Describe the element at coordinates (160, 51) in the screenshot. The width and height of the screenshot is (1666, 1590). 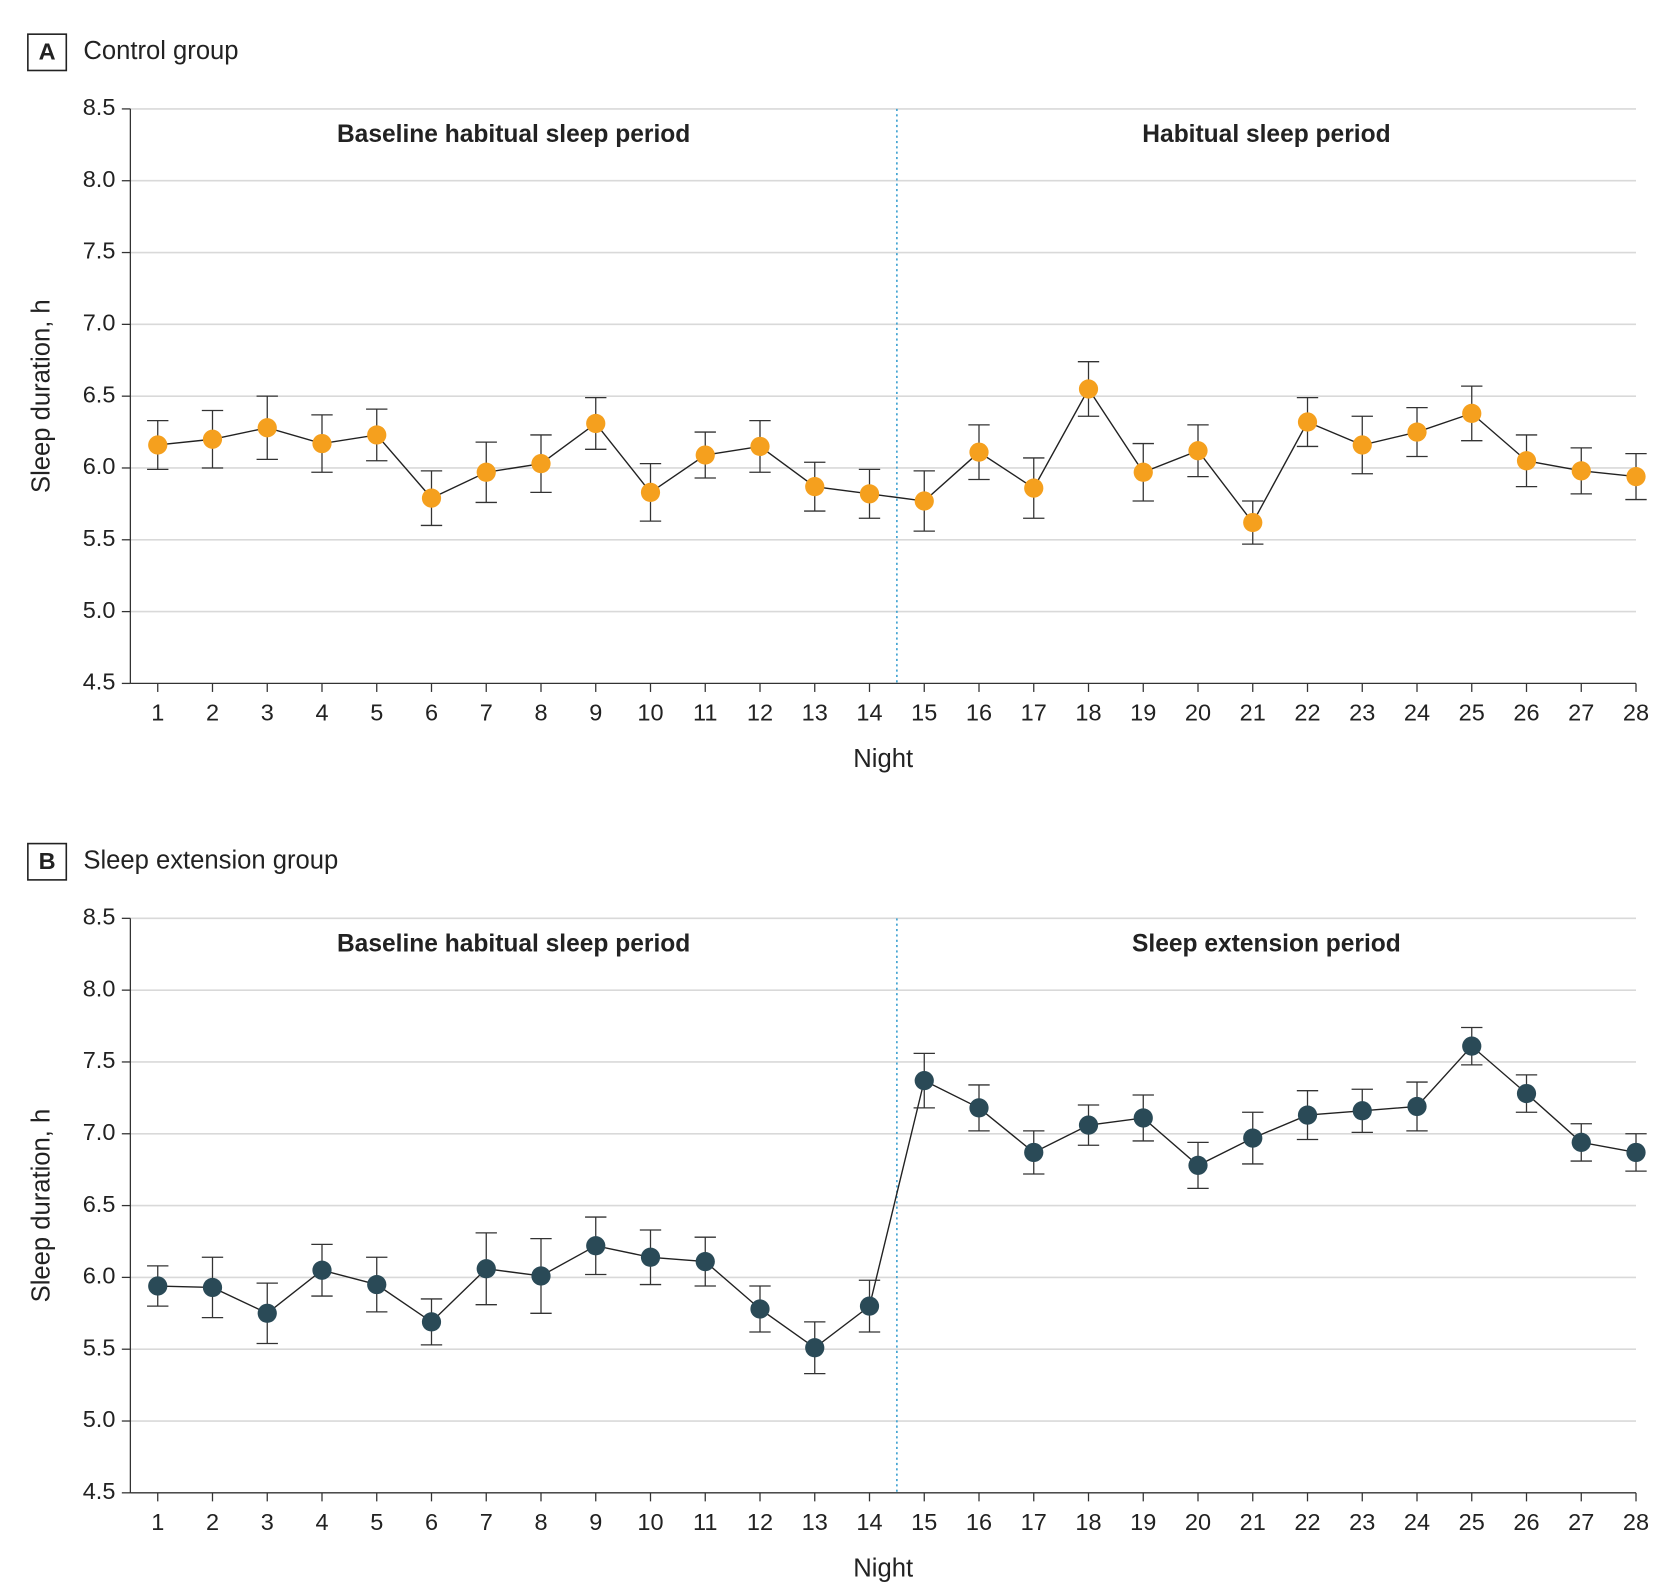
I see `panel-title: Control group` at that location.